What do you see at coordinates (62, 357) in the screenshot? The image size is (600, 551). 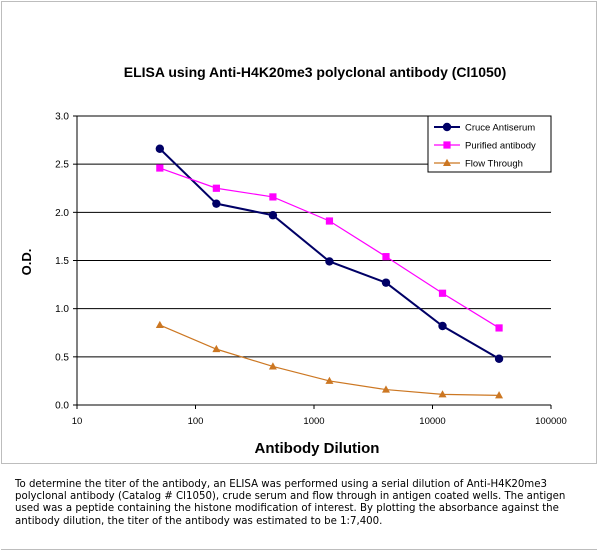 I see `y-tick-label: 0.5` at bounding box center [62, 357].